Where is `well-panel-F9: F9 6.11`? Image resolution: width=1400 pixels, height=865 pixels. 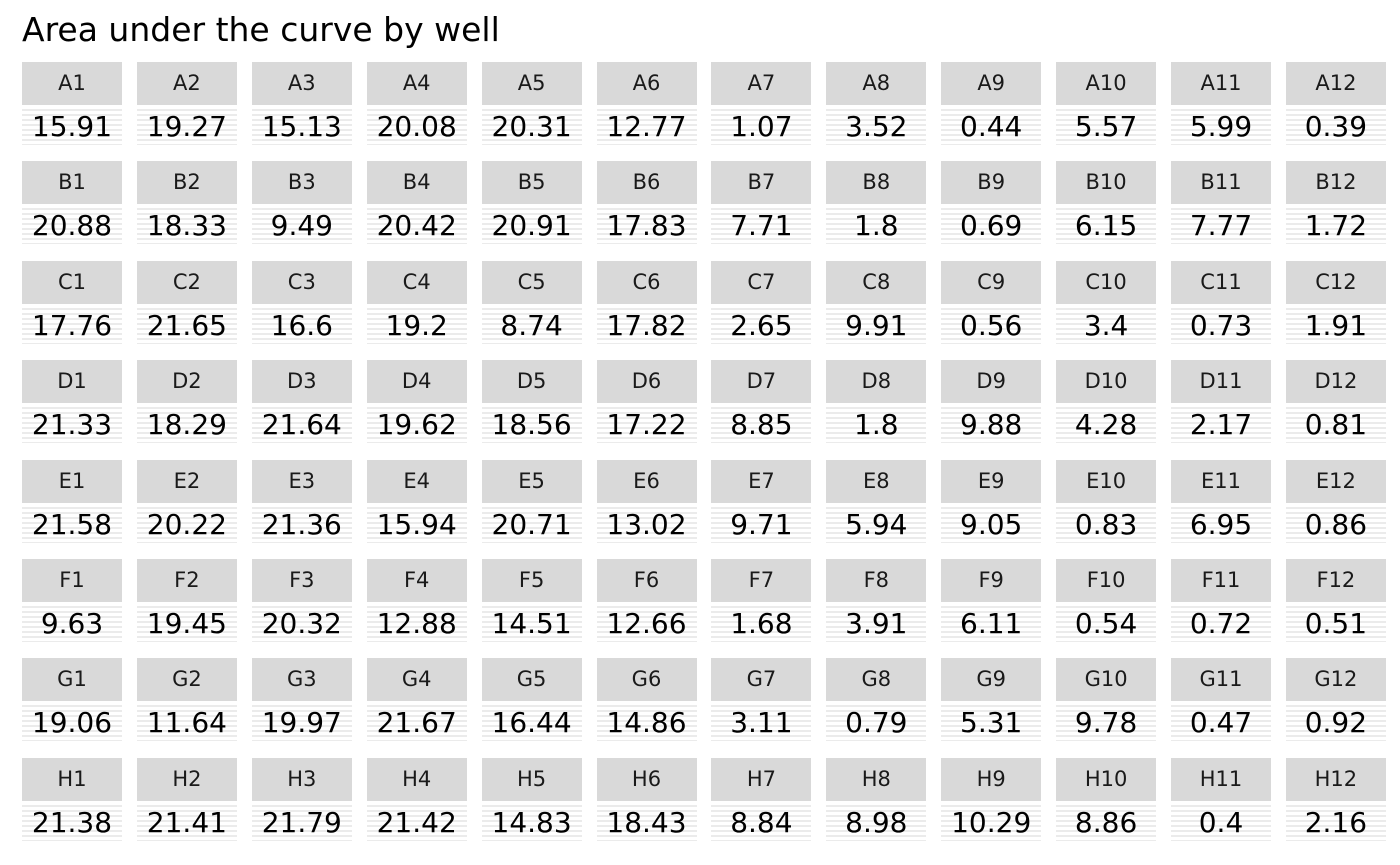
well-panel-F9: F9 6.11 is located at coordinates (991, 600).